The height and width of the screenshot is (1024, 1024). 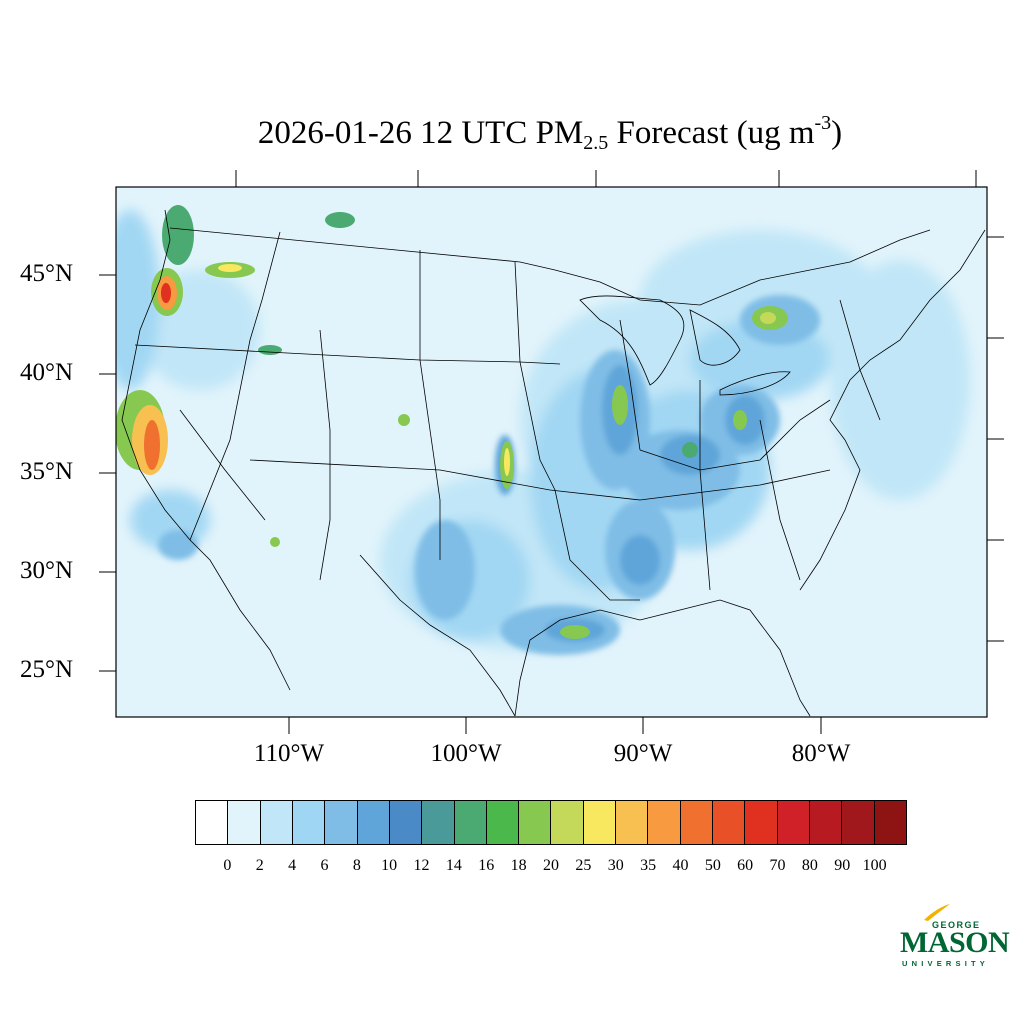 I want to click on legend-label: 60, so click(x=745, y=865).